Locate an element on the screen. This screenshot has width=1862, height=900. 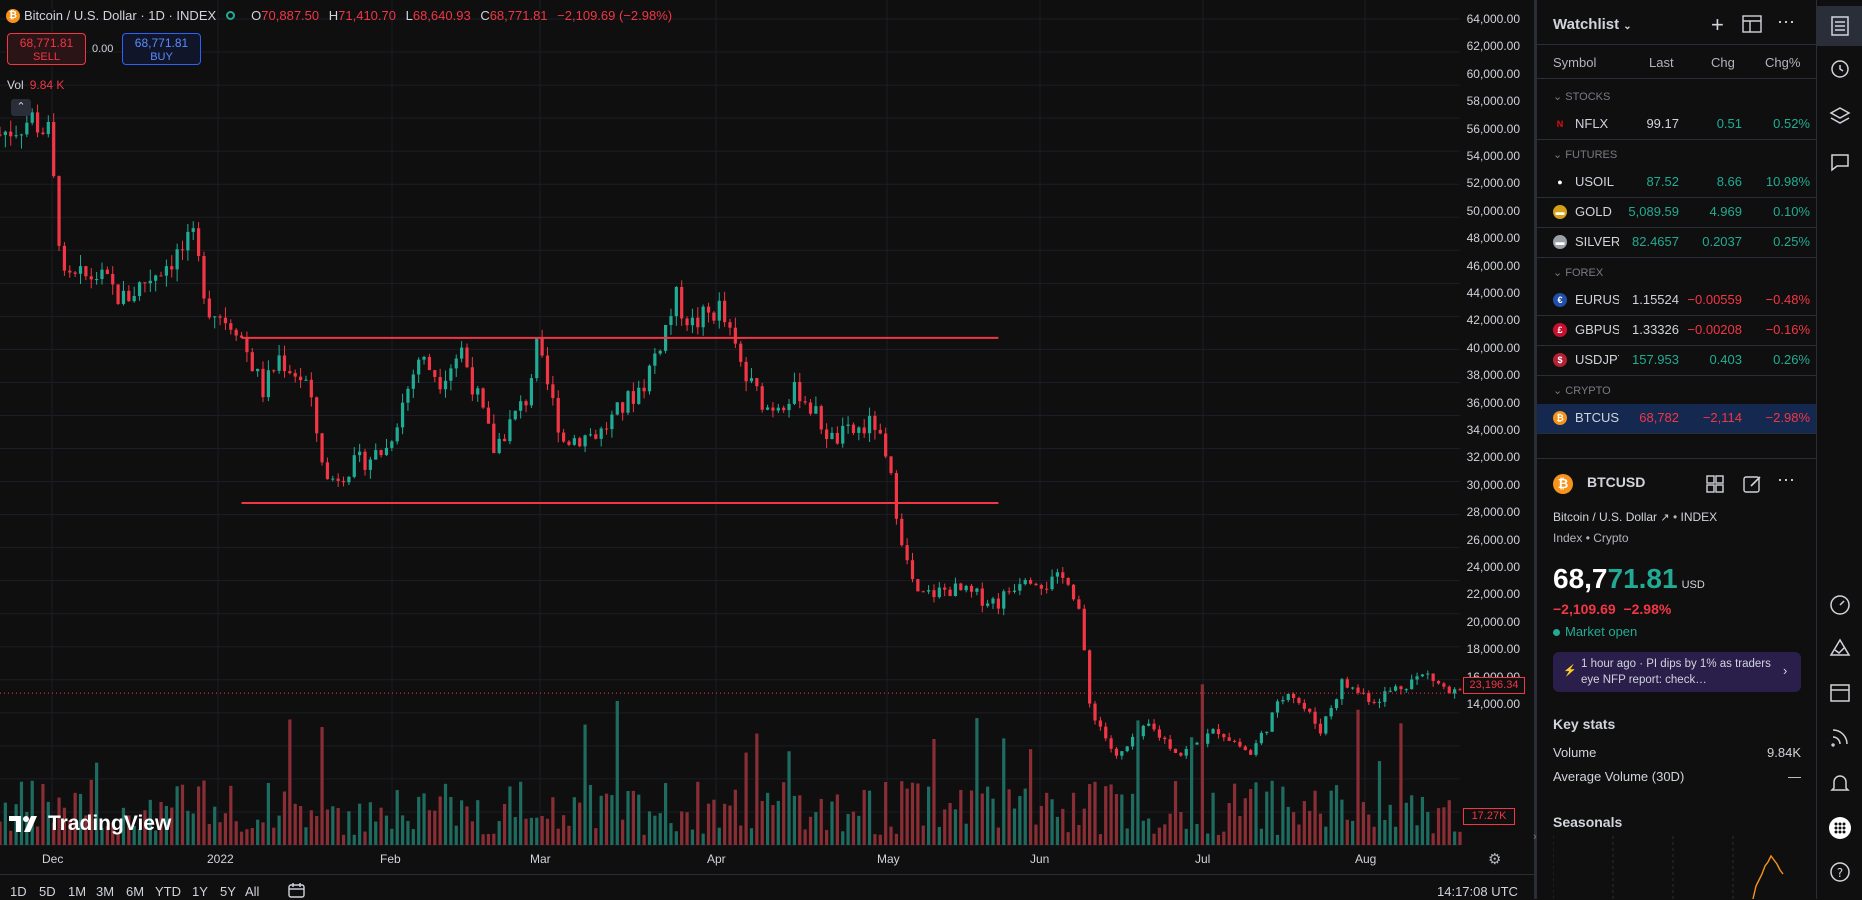
more-options-icon: ⋯ is located at coordinates (1786, 22).